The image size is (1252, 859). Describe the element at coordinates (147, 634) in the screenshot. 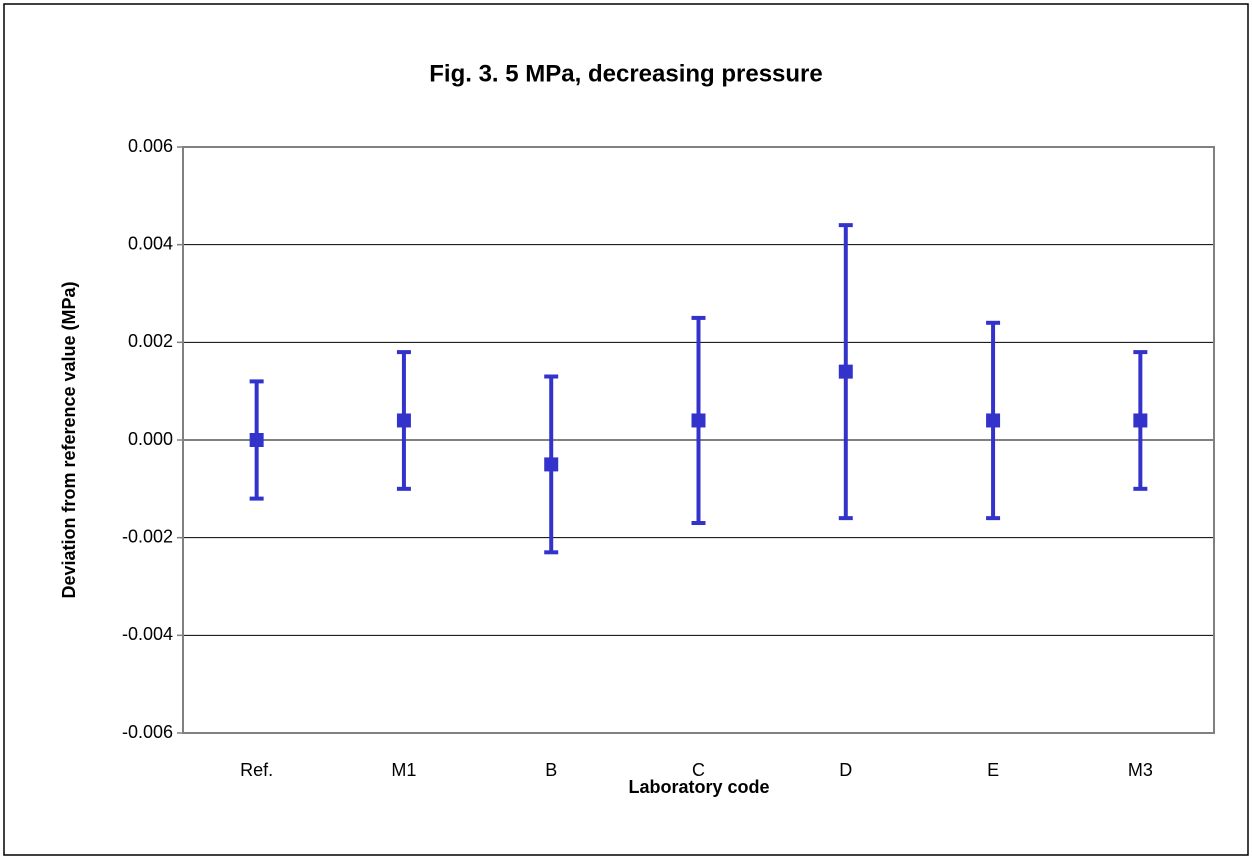

I see `y-tick-label: -0.004` at that location.